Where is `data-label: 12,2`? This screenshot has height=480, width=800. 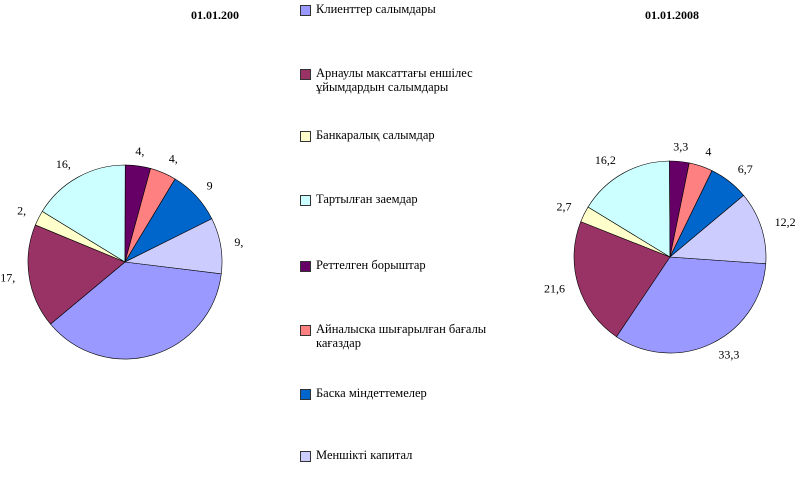 data-label: 12,2 is located at coordinates (785, 222).